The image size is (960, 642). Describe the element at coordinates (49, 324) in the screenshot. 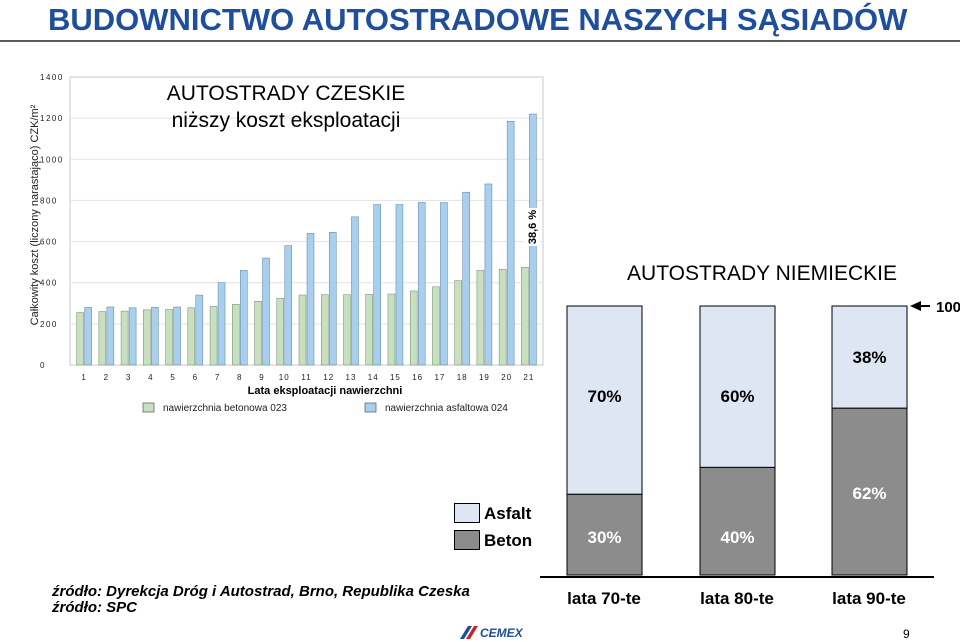

I see `czech-y-tick-label: 200` at that location.